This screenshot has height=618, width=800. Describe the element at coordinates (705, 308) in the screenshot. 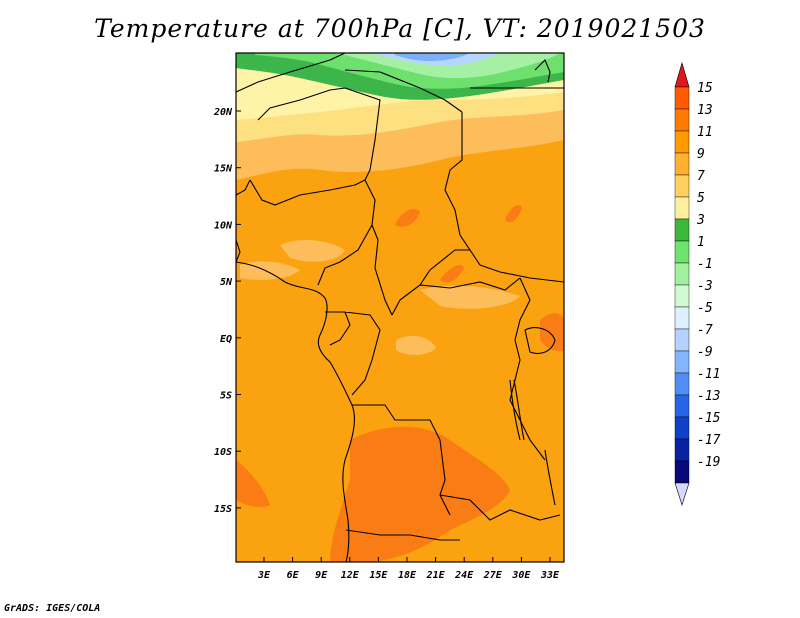

I see `colorbar-label: -5` at that location.